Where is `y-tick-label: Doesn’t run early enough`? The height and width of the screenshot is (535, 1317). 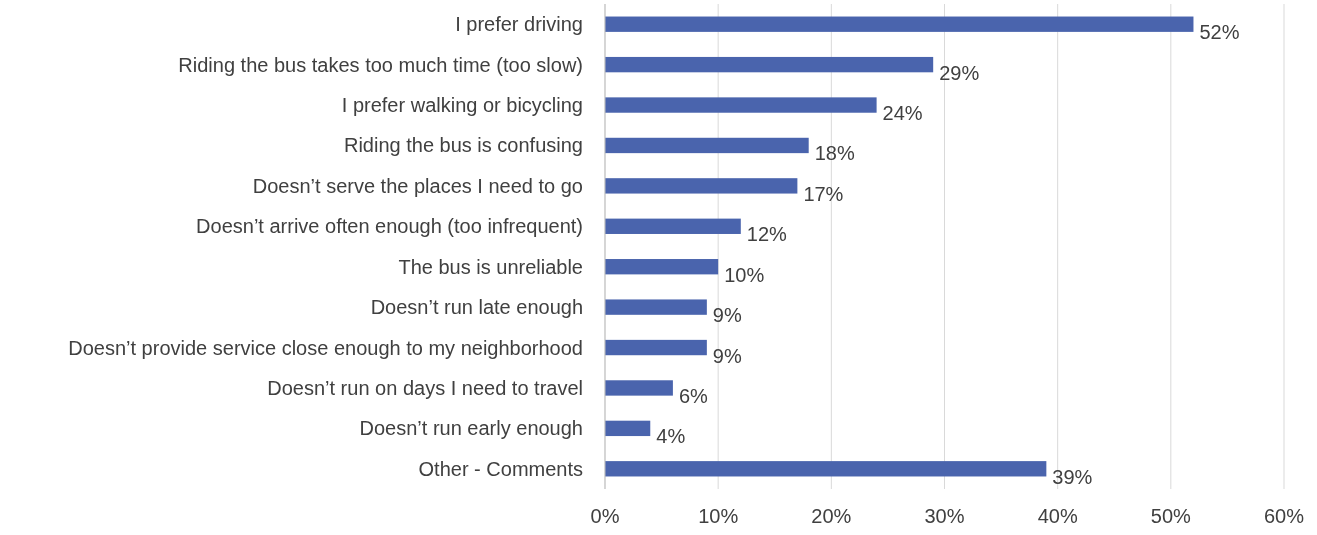
y-tick-label: Doesn’t run early enough is located at coordinates (471, 428).